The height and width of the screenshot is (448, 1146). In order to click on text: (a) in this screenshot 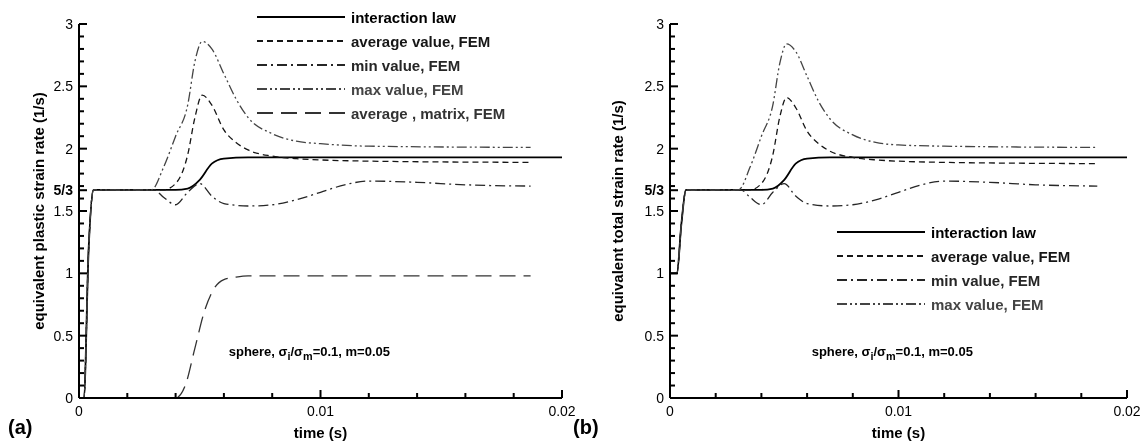, I will do `click(20, 427)`.